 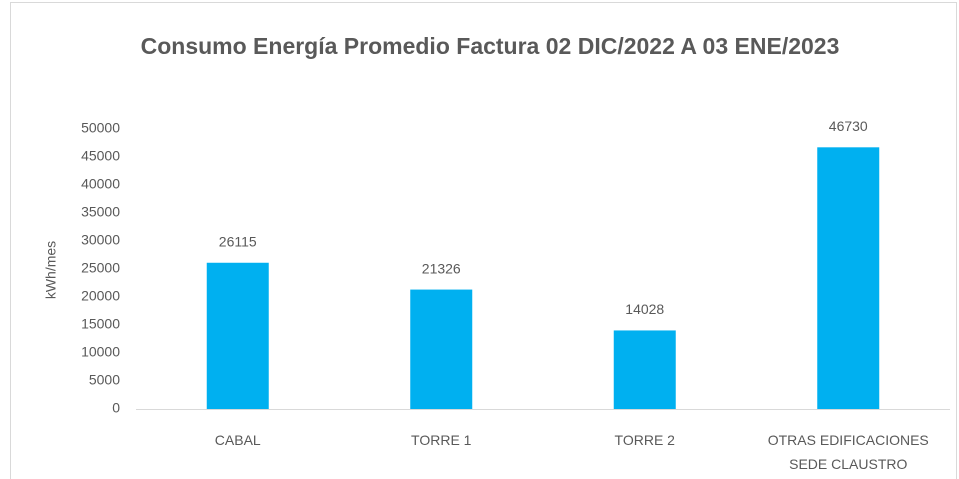 What do you see at coordinates (848, 452) in the screenshot?
I see `x-tick-label: OTRAS EDIFICACIONES SEDE CLAUSTRO` at bounding box center [848, 452].